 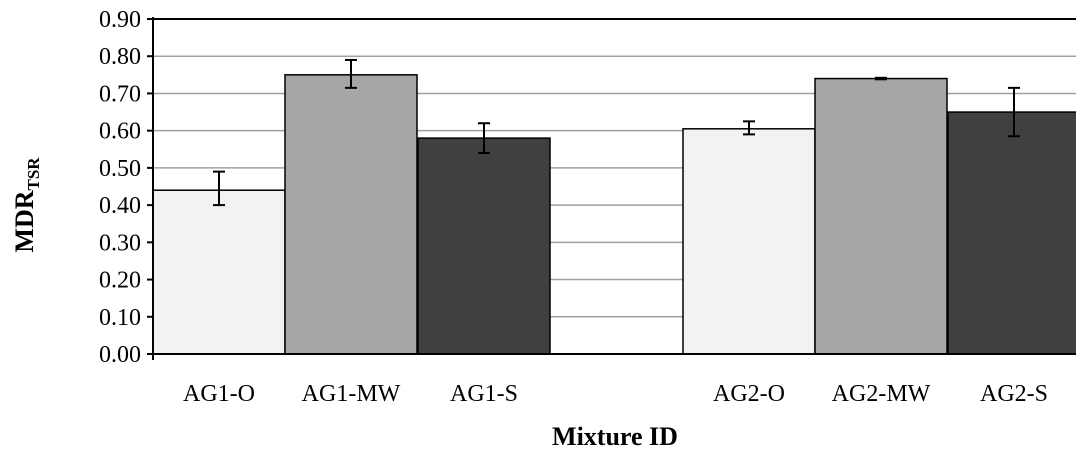 I want to click on y-tick-label: 0.60, so click(x=120, y=132).